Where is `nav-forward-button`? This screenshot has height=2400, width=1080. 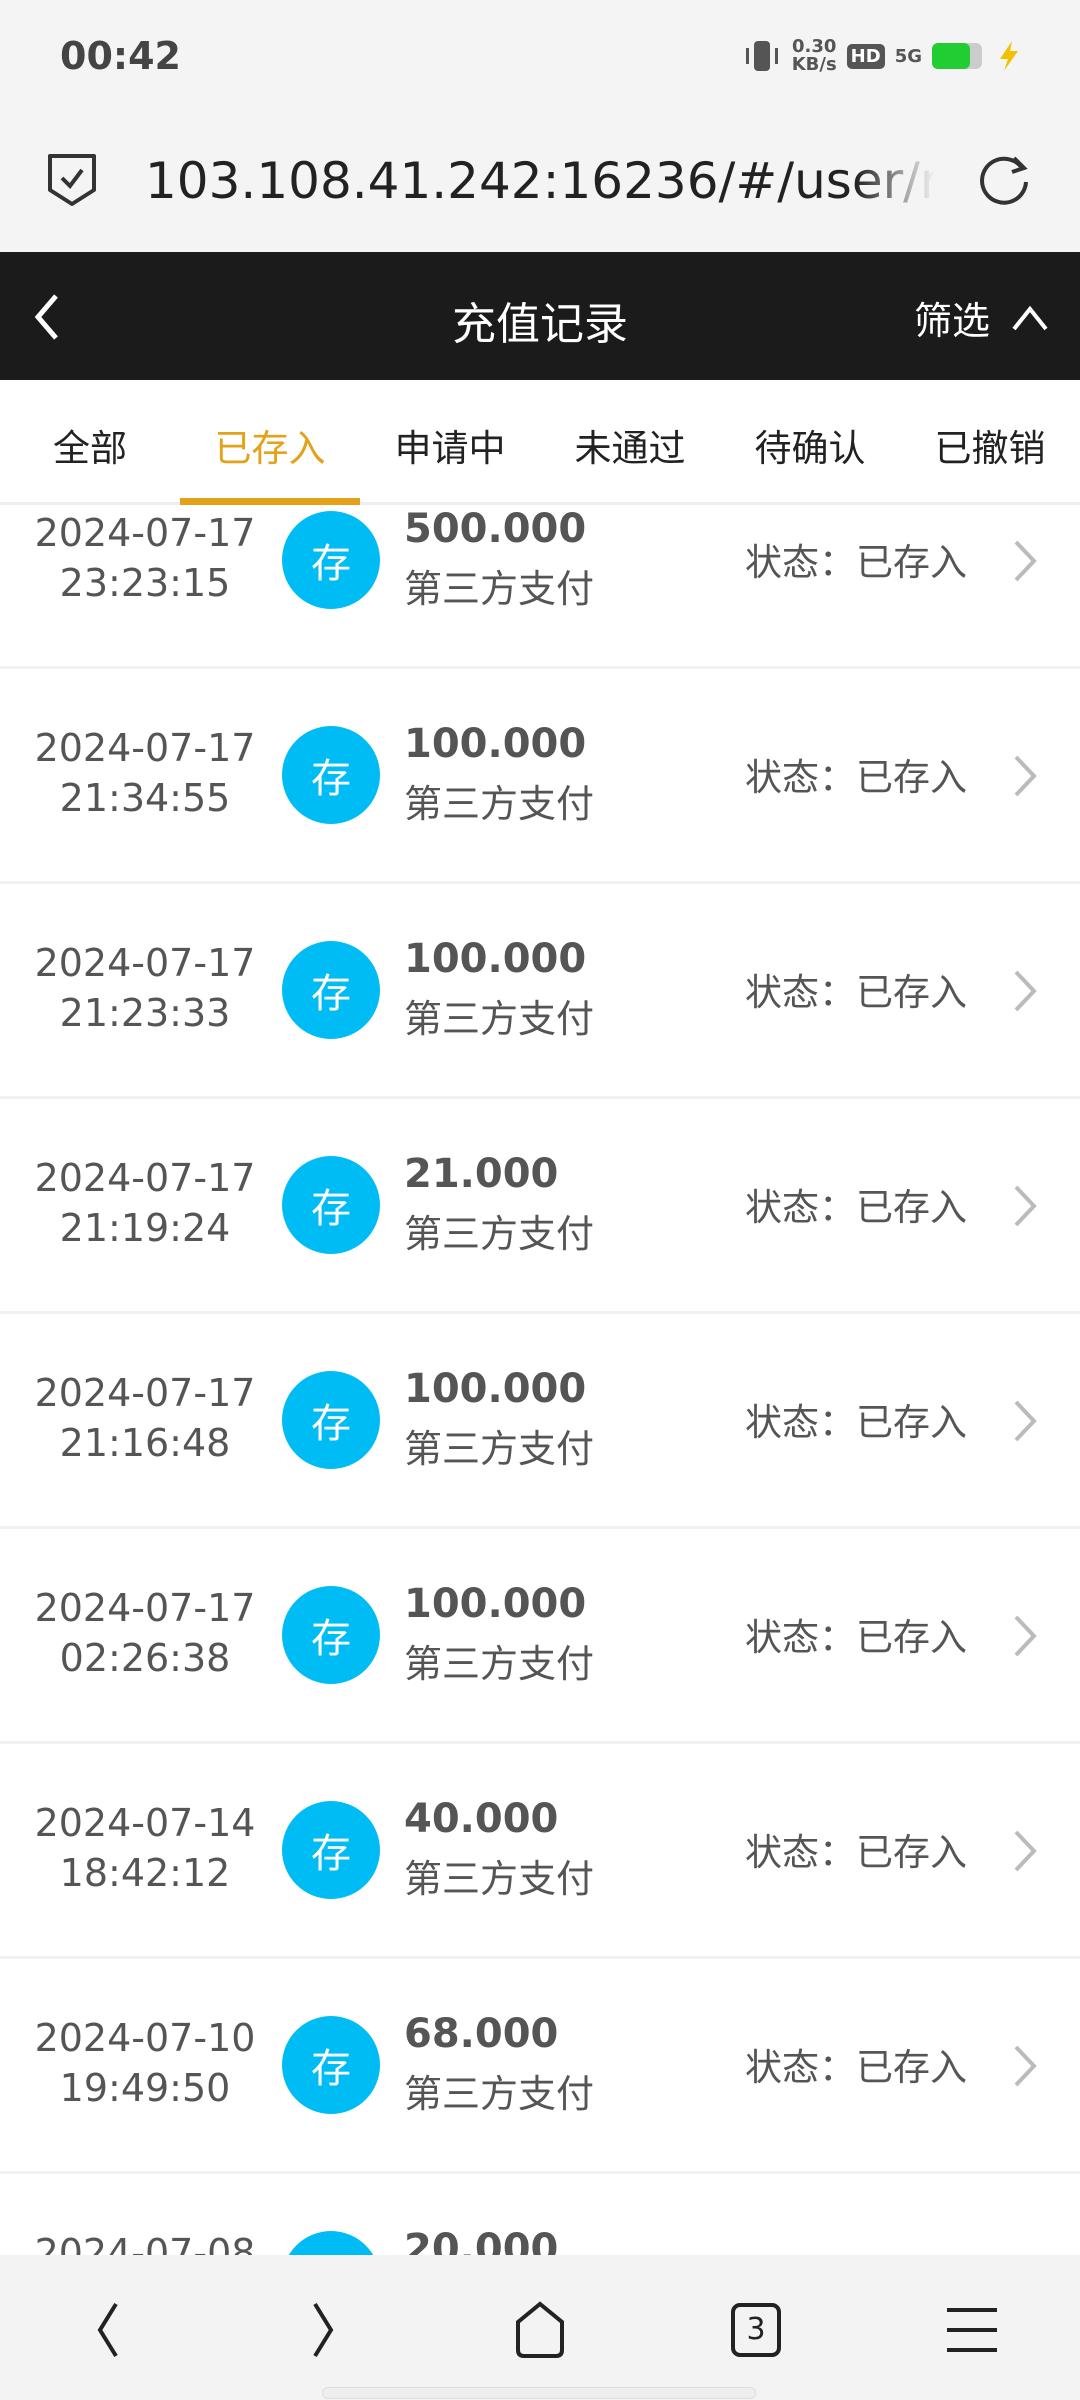 nav-forward-button is located at coordinates (323, 2330).